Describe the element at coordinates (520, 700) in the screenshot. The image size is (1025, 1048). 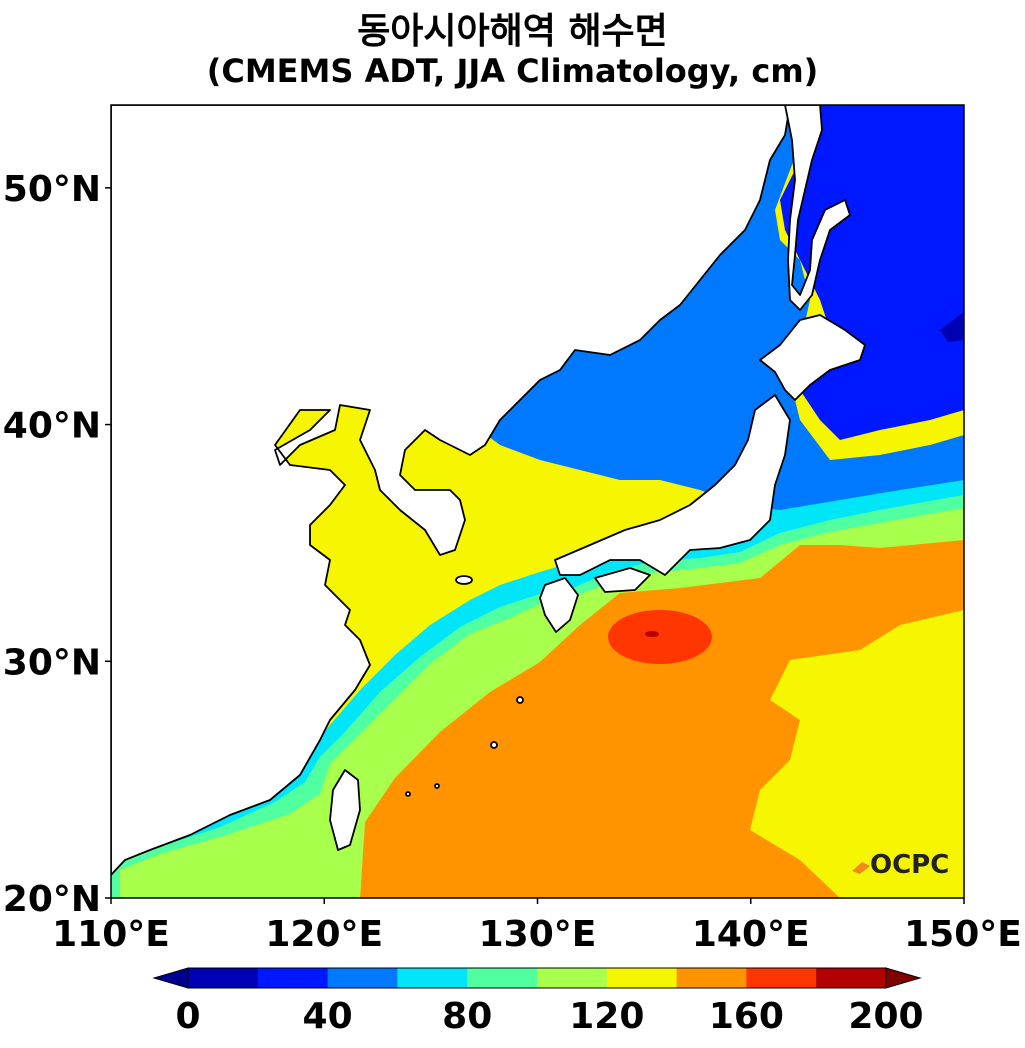
I see `land-okinawa` at that location.